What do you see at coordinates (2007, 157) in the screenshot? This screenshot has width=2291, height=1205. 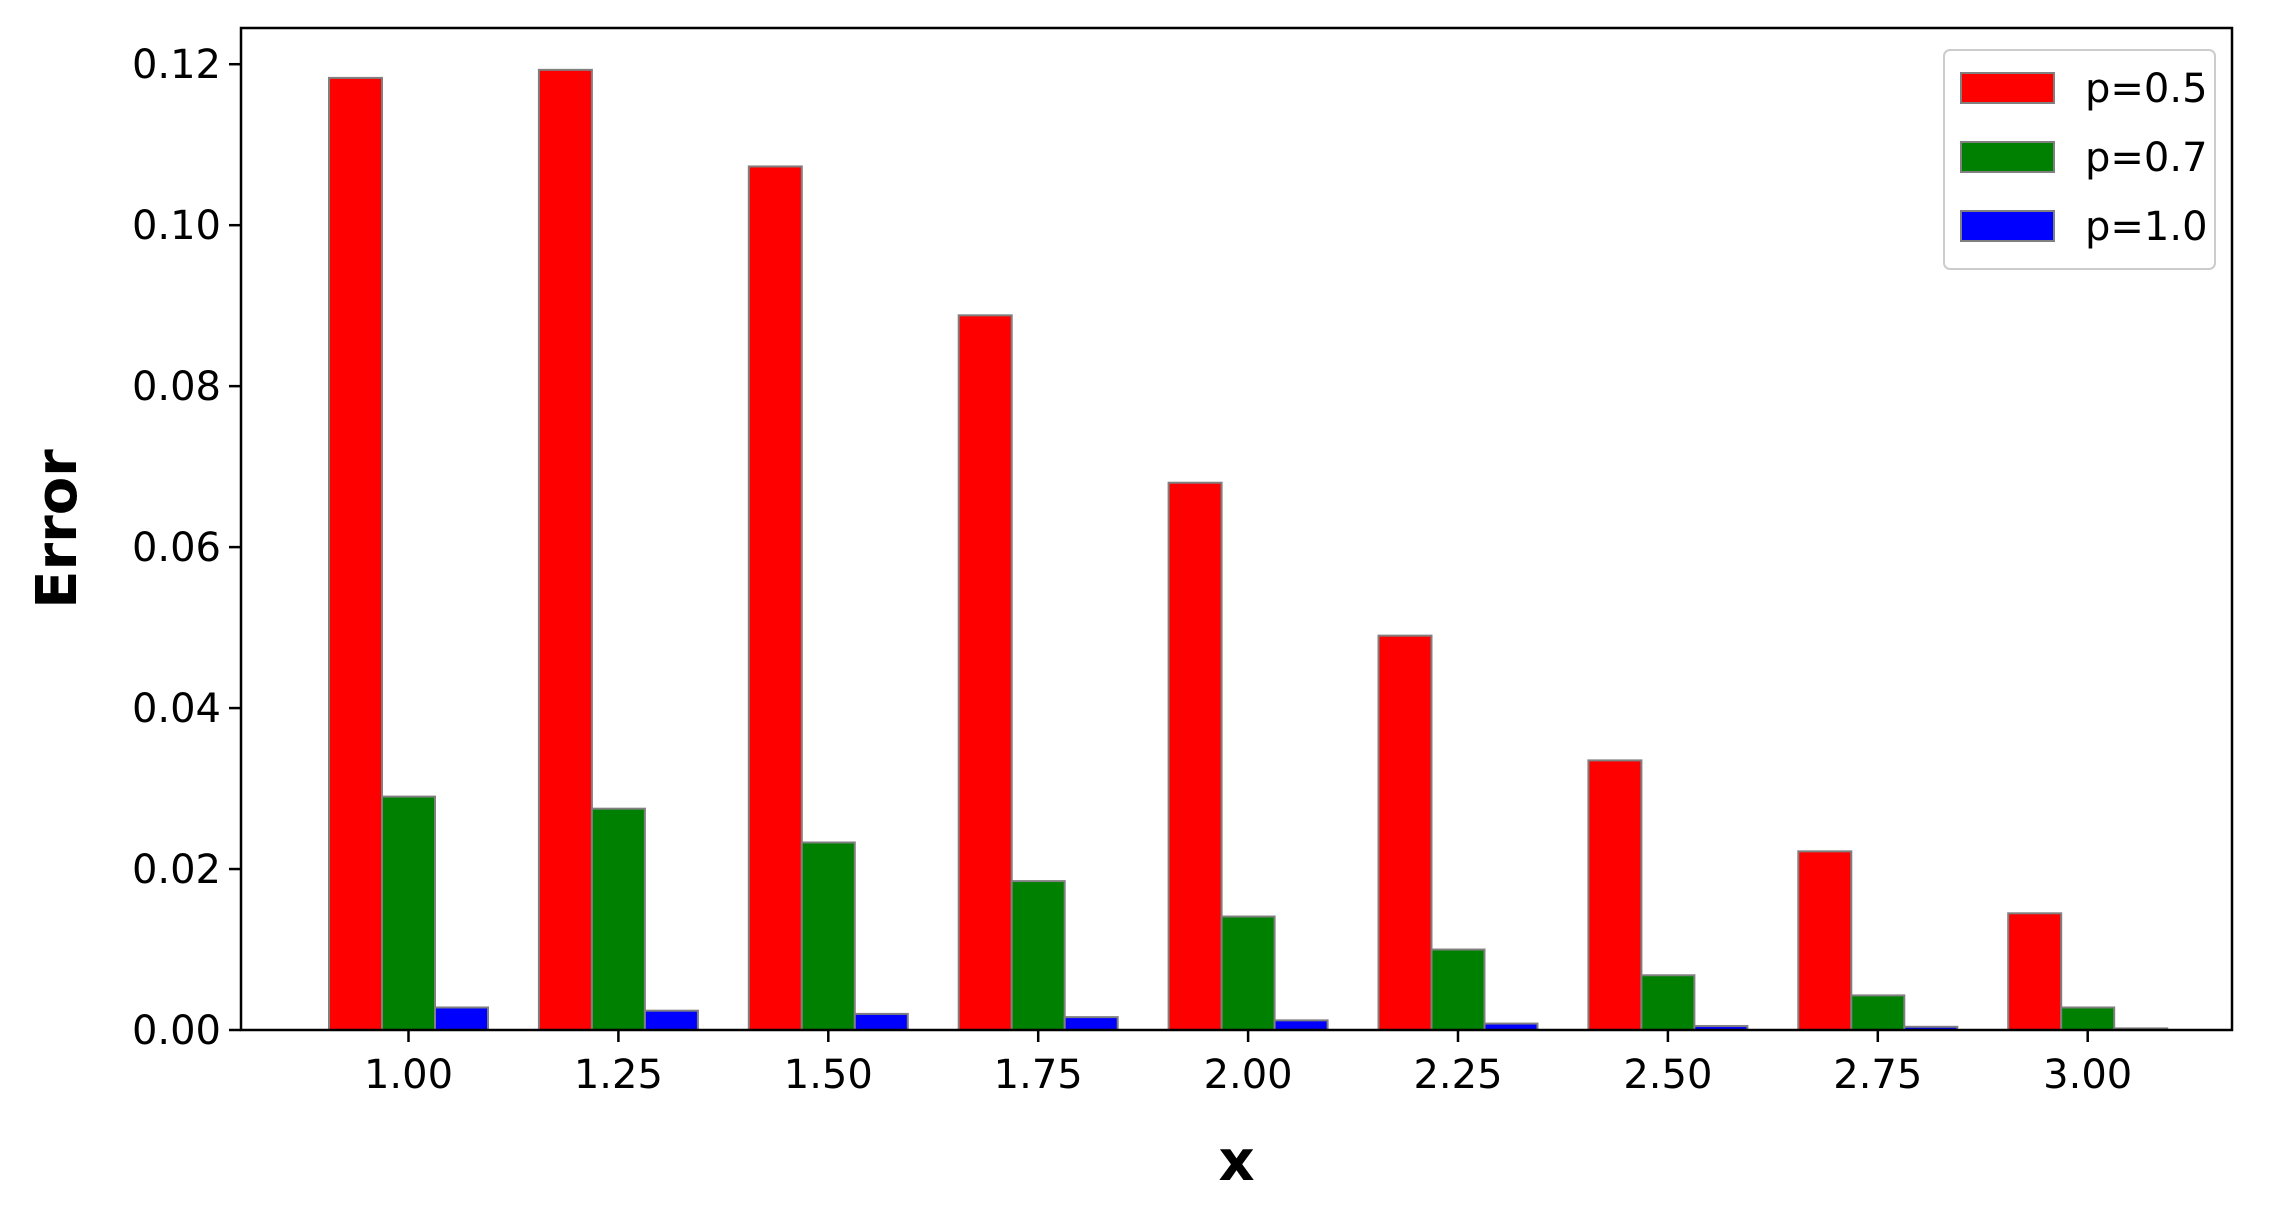 I see `legend-swatch-p=0.7` at bounding box center [2007, 157].